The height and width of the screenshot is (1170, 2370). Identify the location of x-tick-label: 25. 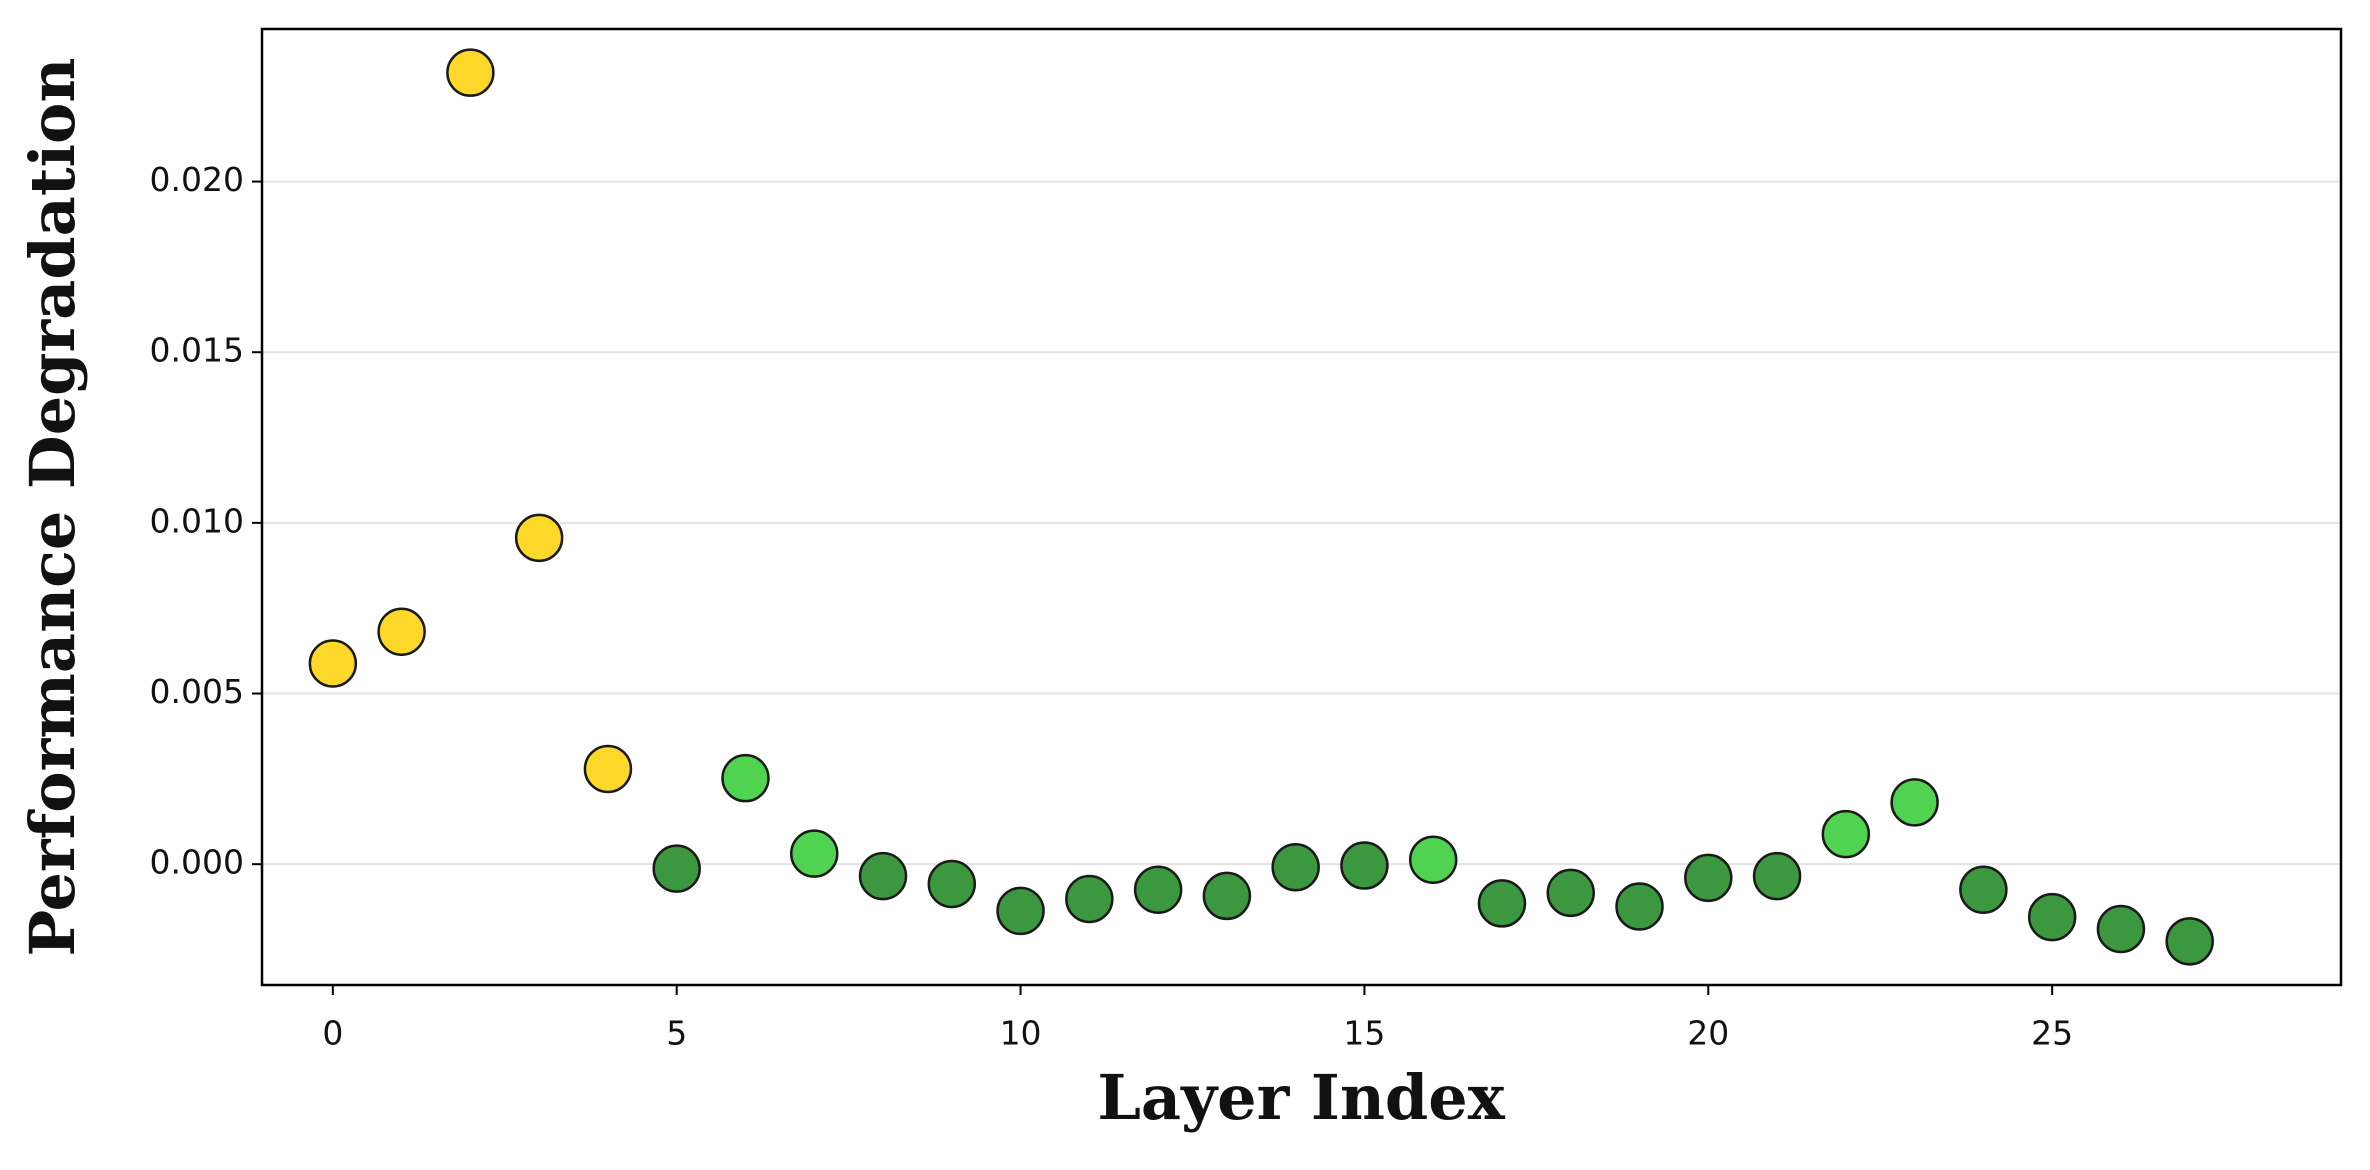
(2052, 1033).